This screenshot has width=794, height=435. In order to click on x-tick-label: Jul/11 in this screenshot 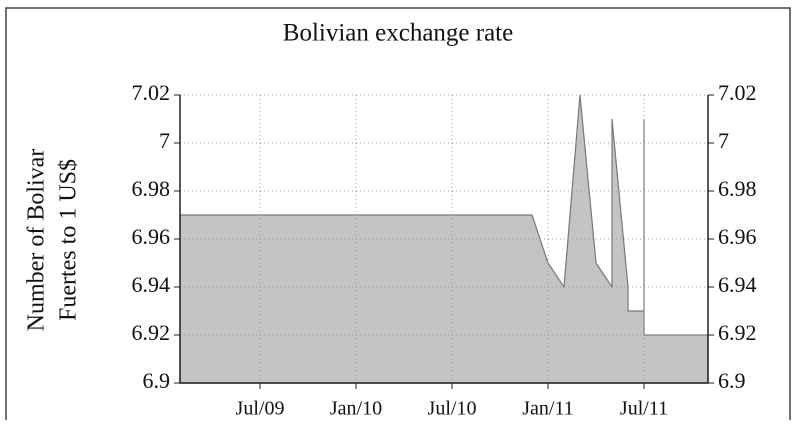, I will do `click(644, 409)`.